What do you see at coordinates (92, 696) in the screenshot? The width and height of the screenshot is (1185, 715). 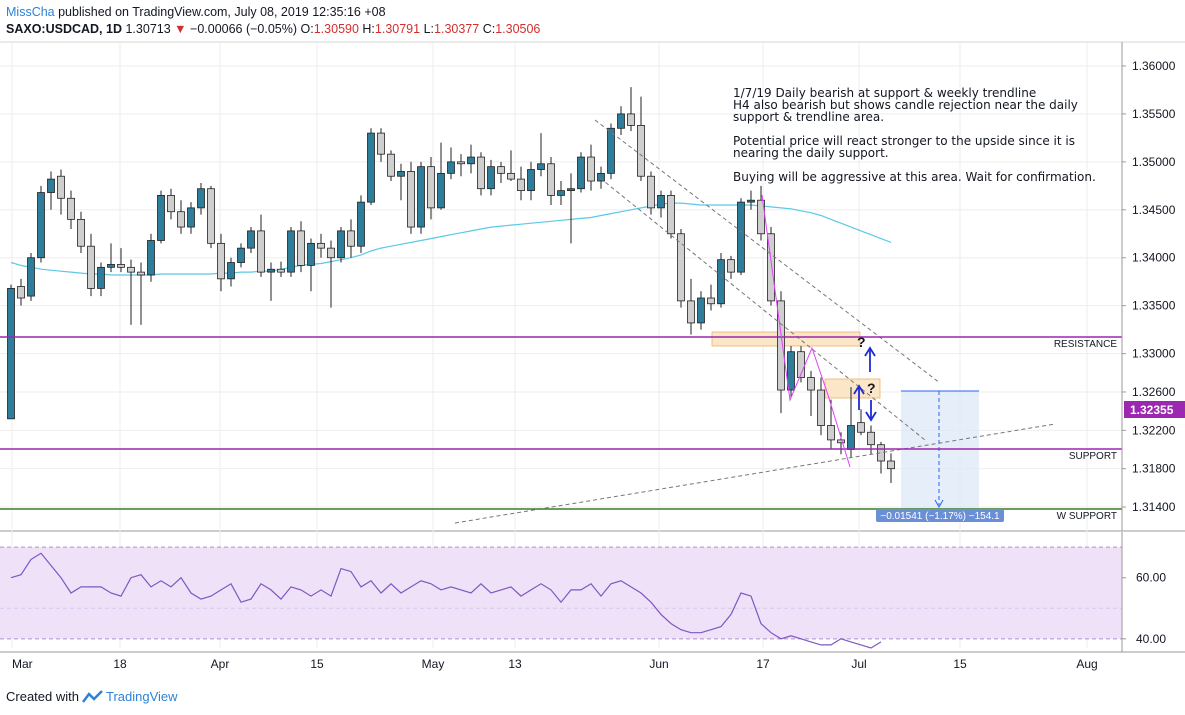 I see `tradingview-logo-icon` at bounding box center [92, 696].